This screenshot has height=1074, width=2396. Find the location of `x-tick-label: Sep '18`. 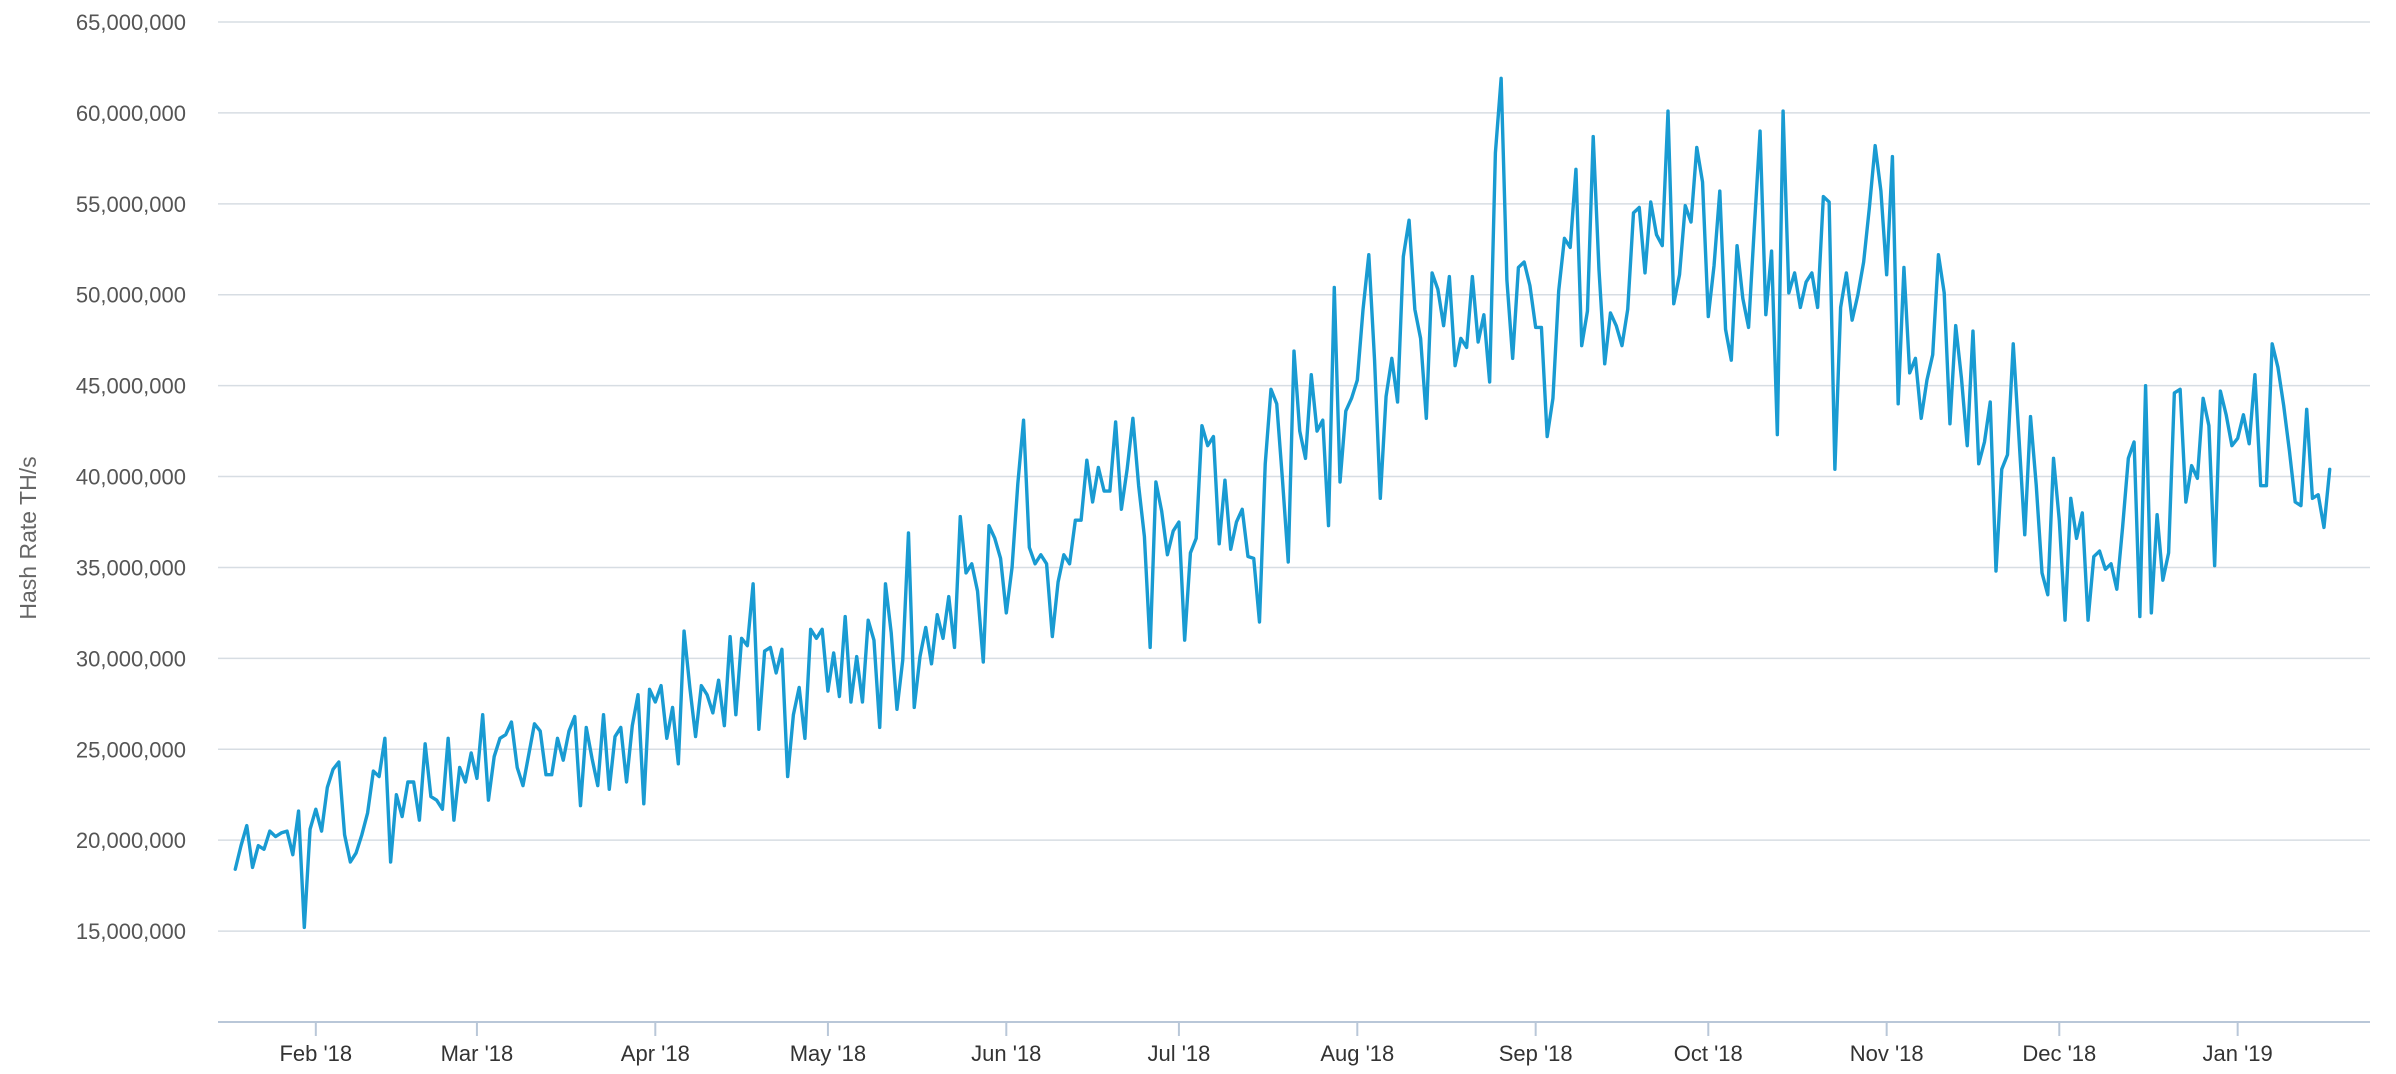

x-tick-label: Sep '18 is located at coordinates (1536, 1053).